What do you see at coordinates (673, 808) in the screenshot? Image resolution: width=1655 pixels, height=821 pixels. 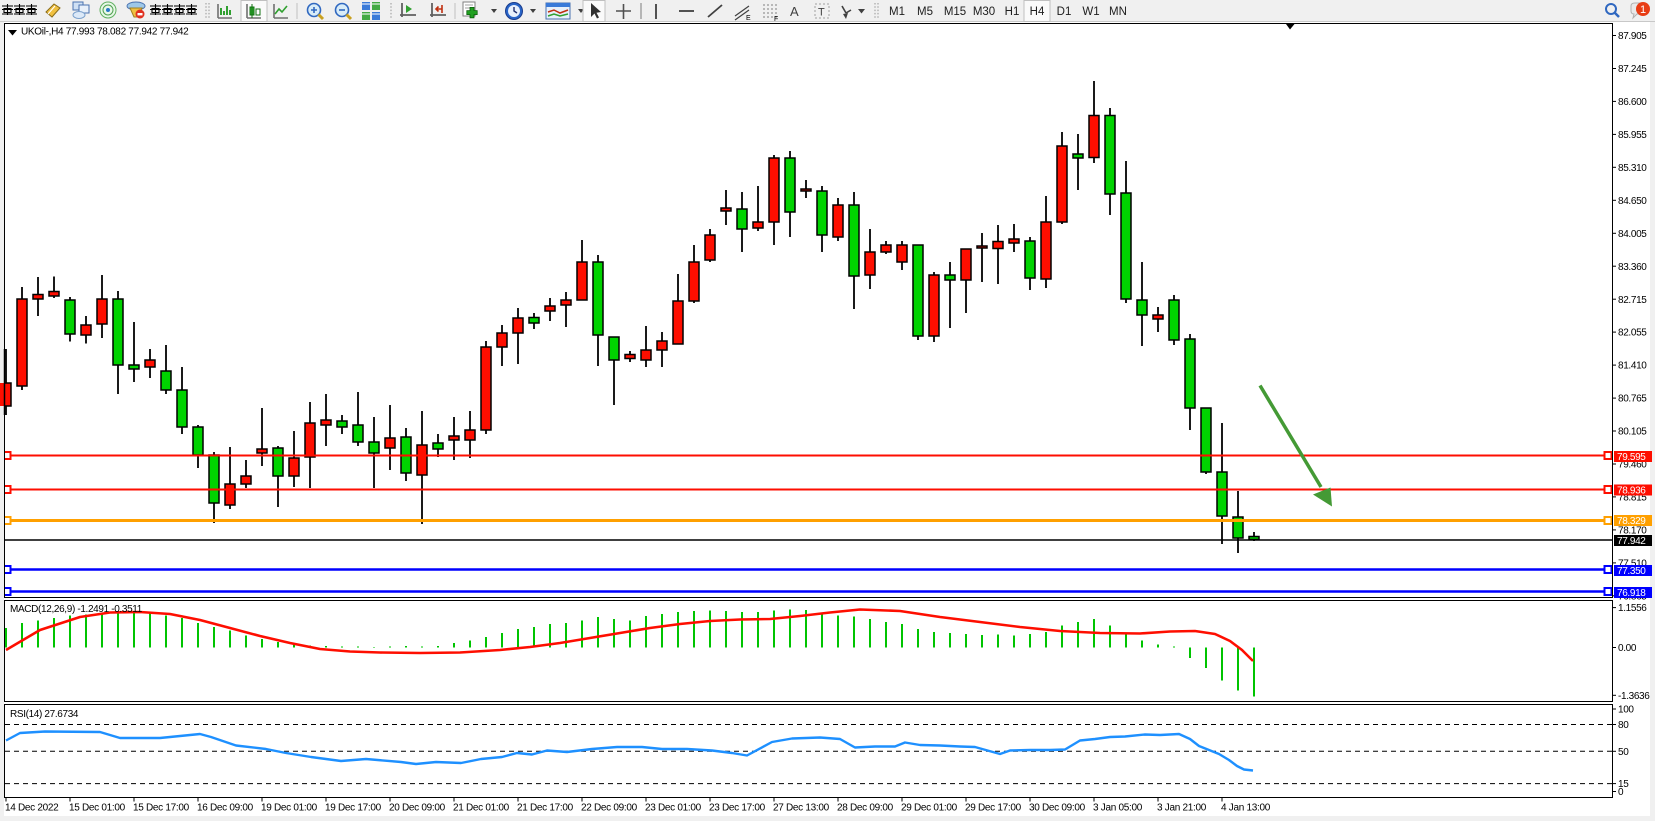 I see `svg-text: 23 Dec 01:00` at bounding box center [673, 808].